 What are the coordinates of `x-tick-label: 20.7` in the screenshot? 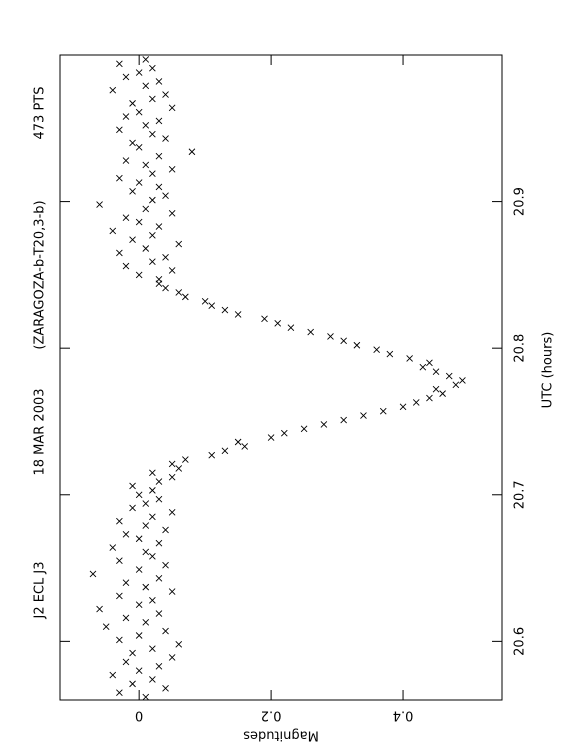 It's located at (520, 494).